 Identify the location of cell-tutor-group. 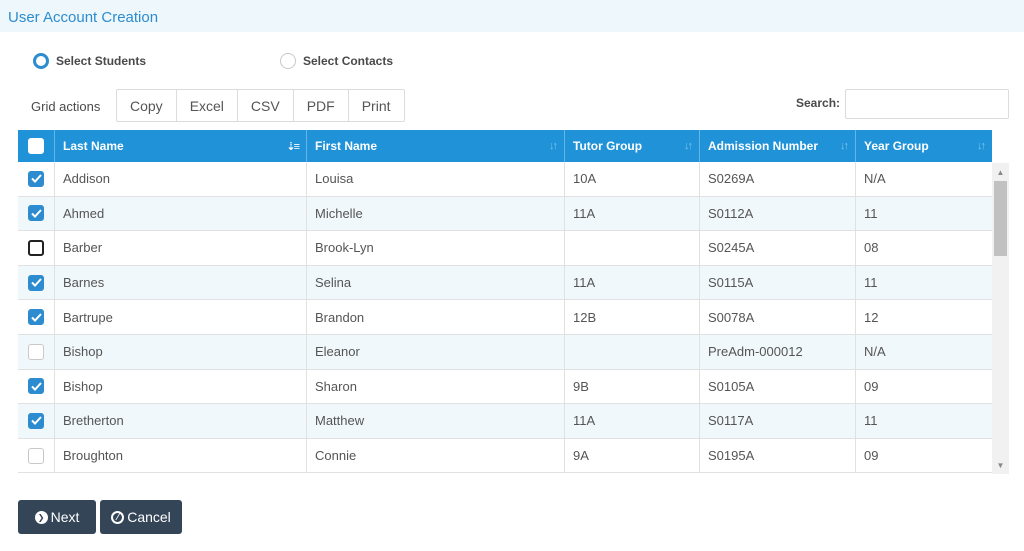
(632, 351).